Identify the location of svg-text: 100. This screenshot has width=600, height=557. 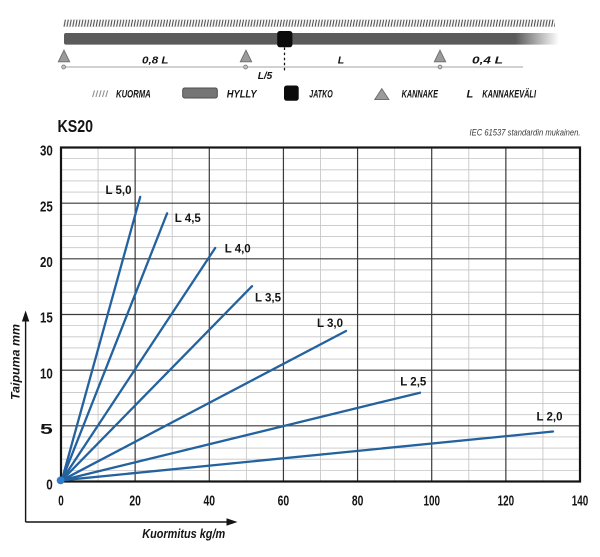
(431, 501).